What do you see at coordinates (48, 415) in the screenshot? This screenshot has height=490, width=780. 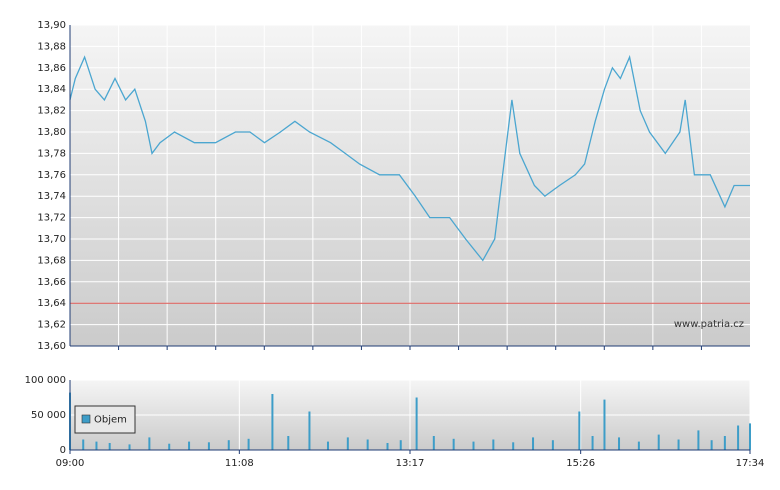 I see `y-tick-label: 50 000` at bounding box center [48, 415].